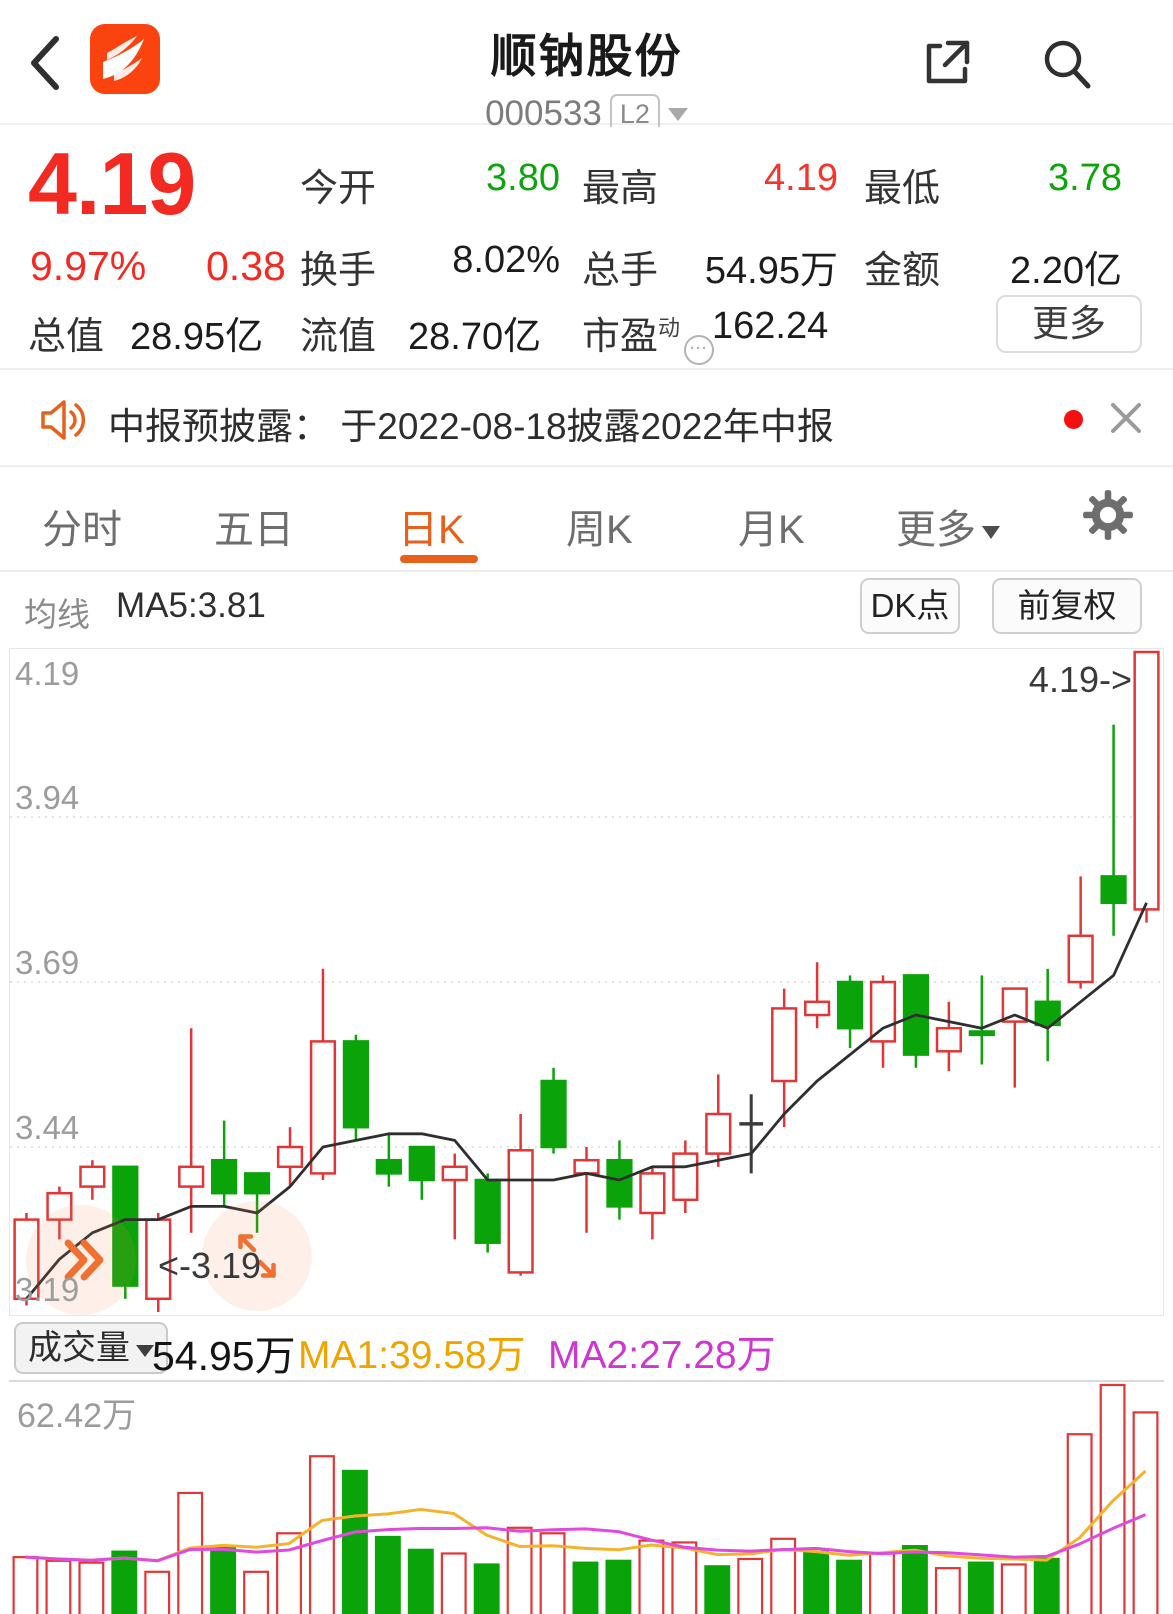 Image resolution: width=1173 pixels, height=1614 pixels. I want to click on announcement-bar: 中报预披露： 于2022-08-18披露2022年中报, so click(586, 417).